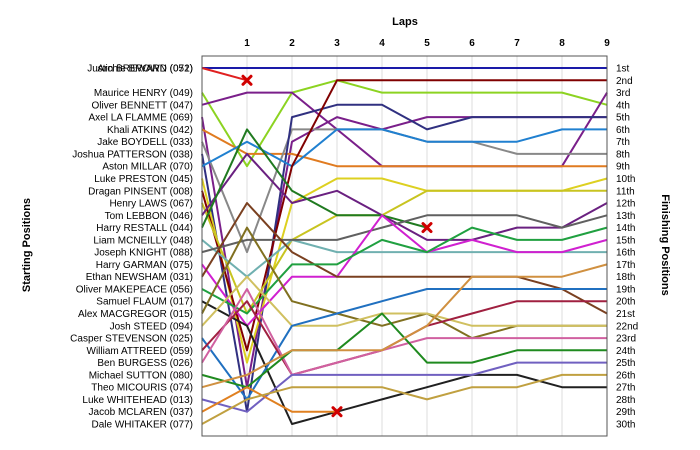 The width and height of the screenshot is (700, 450). What do you see at coordinates (147, 167) in the screenshot?
I see `start-label-9: Aston MILLAR (070)` at bounding box center [147, 167].